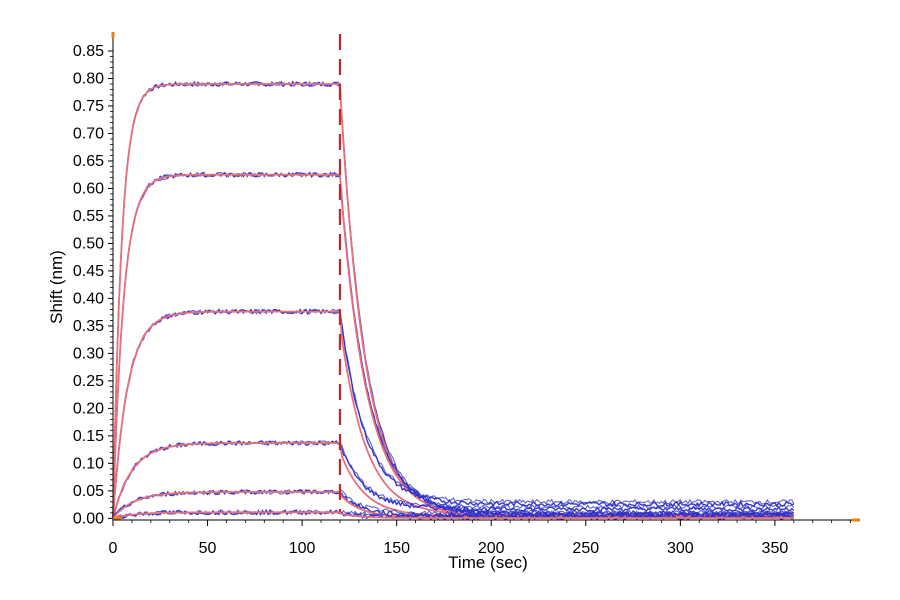 Image resolution: width=900 pixels, height=600 pixels. Describe the element at coordinates (88, 326) in the screenshot. I see `y-tick-label: 0.35` at that location.